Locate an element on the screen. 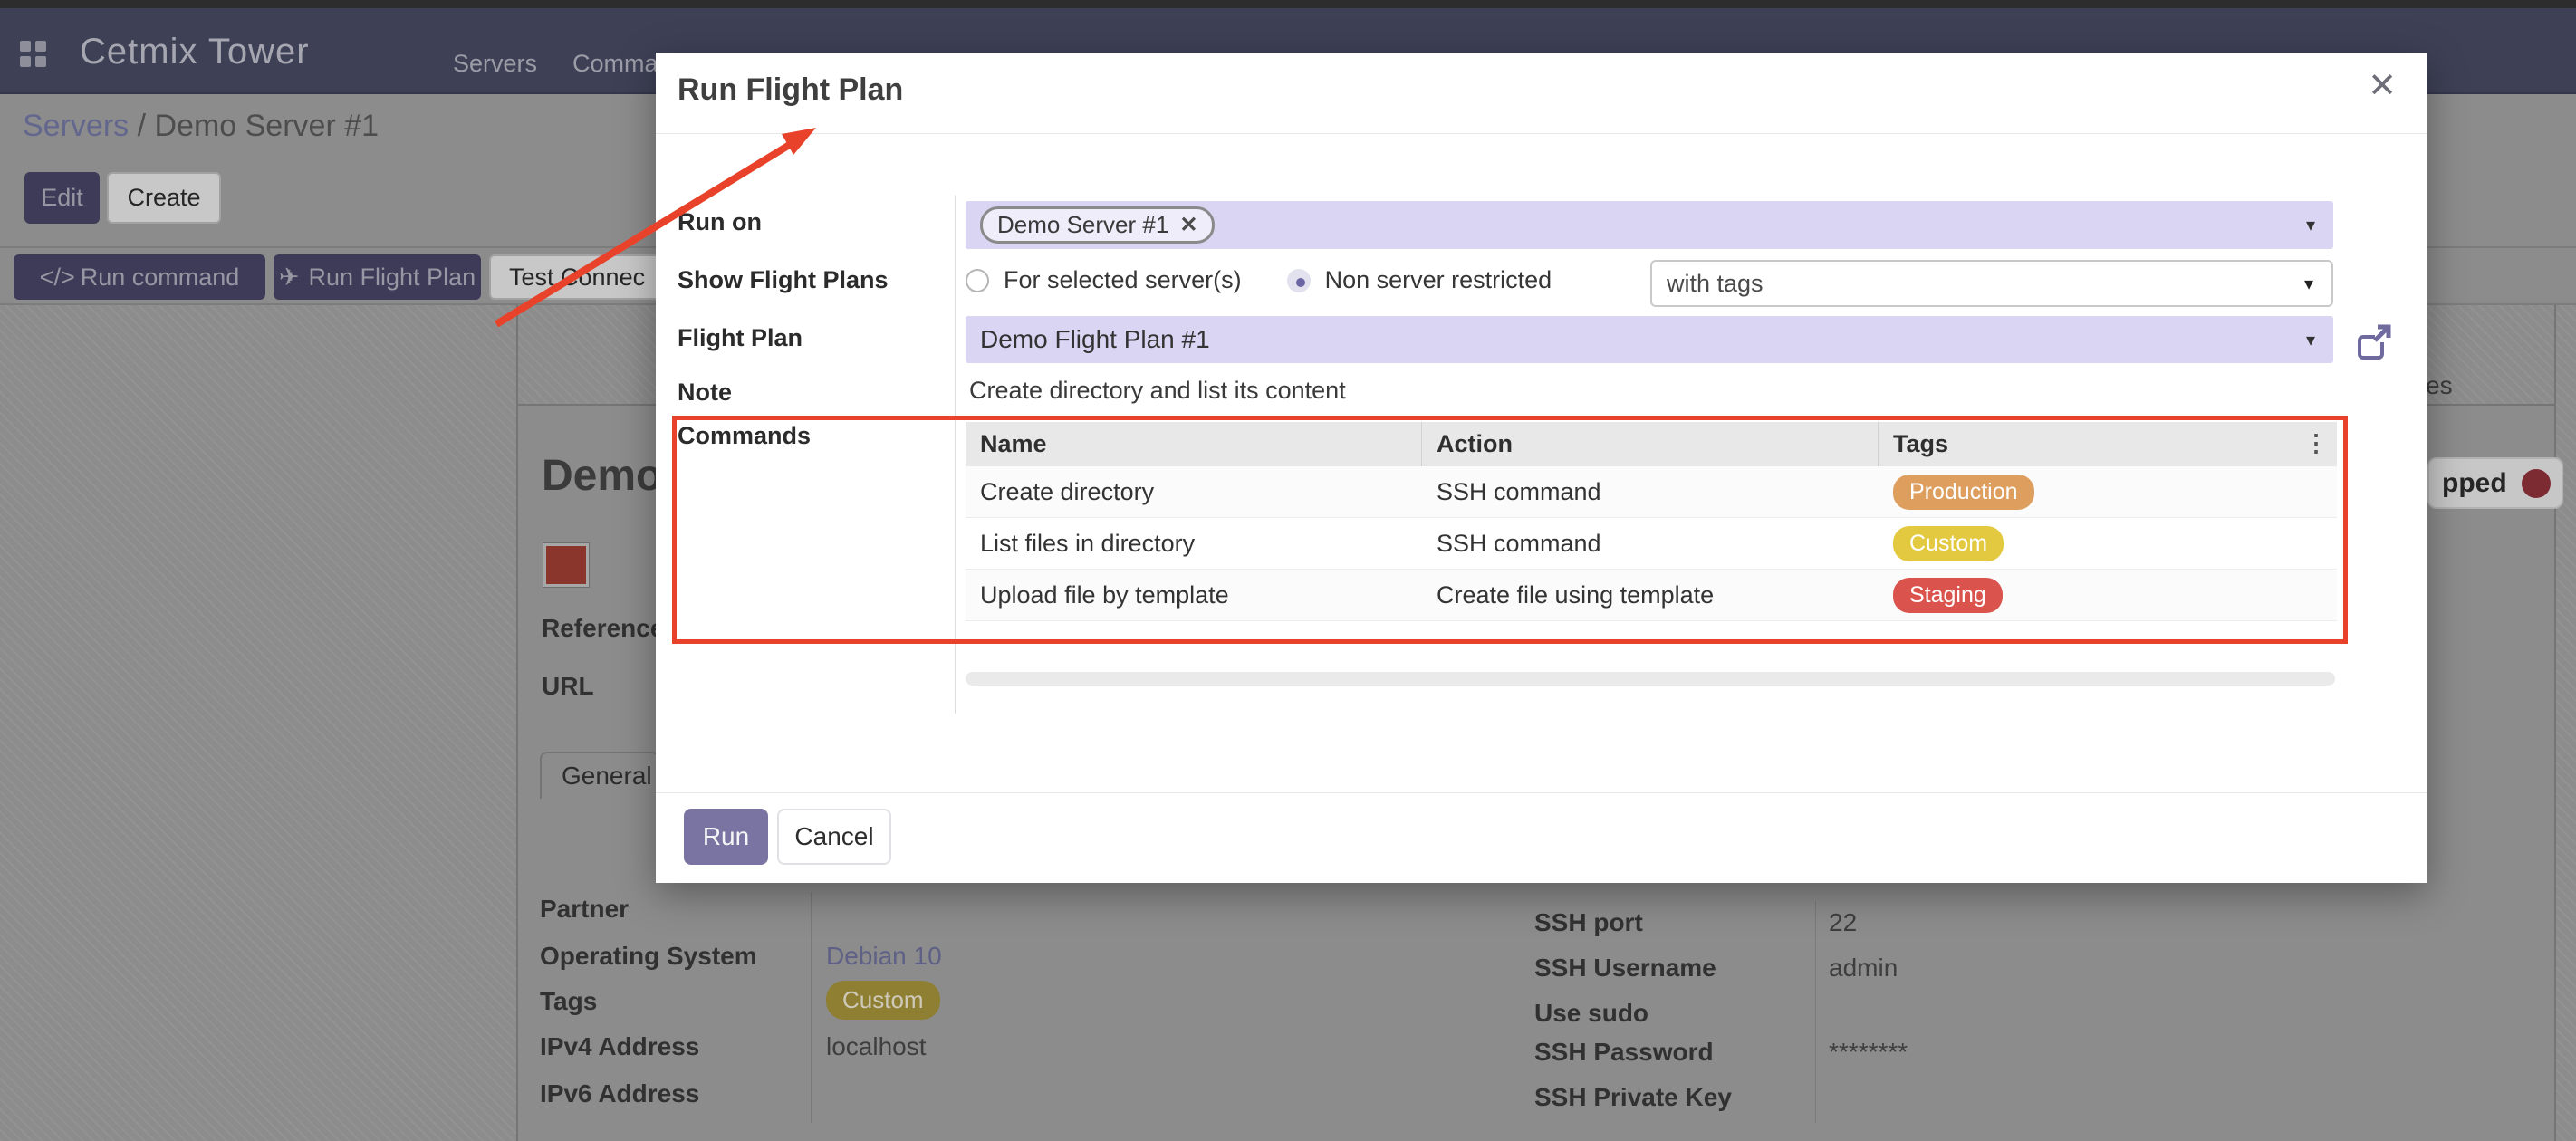 This screenshot has height=1141, width=2576. commands-label: Commands is located at coordinates (745, 435).